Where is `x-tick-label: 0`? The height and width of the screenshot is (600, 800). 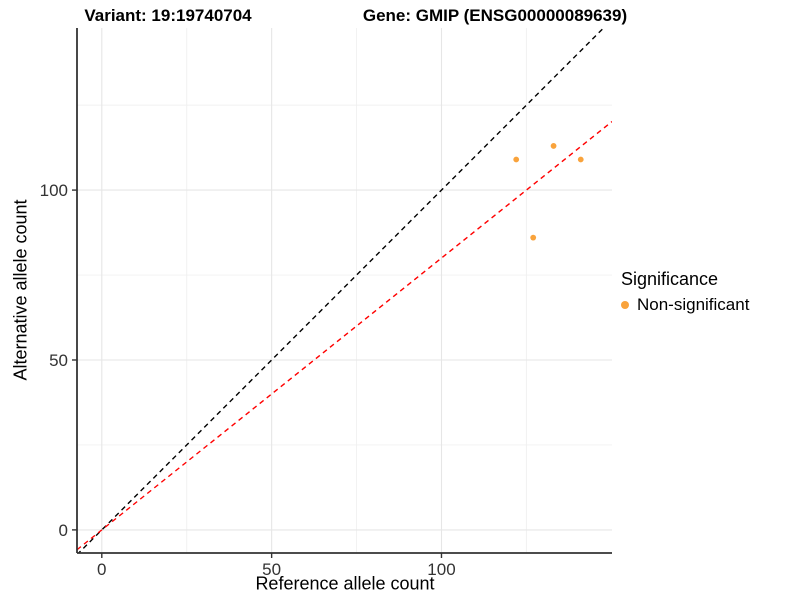
x-tick-label: 0 is located at coordinates (101, 569).